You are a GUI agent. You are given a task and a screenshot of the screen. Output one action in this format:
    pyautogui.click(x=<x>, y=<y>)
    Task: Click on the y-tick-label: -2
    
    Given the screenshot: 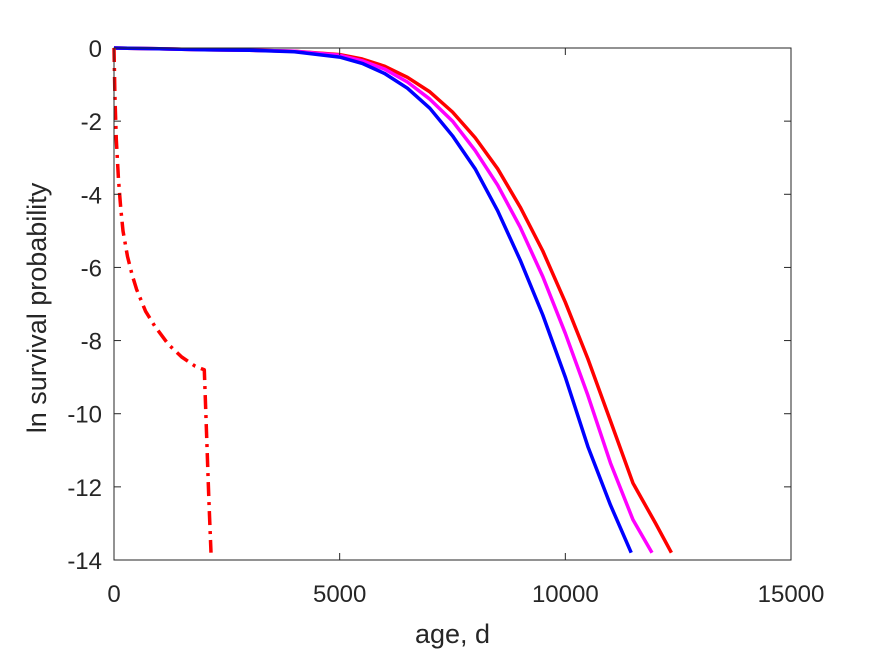 What is the action you would take?
    pyautogui.click(x=91, y=122)
    